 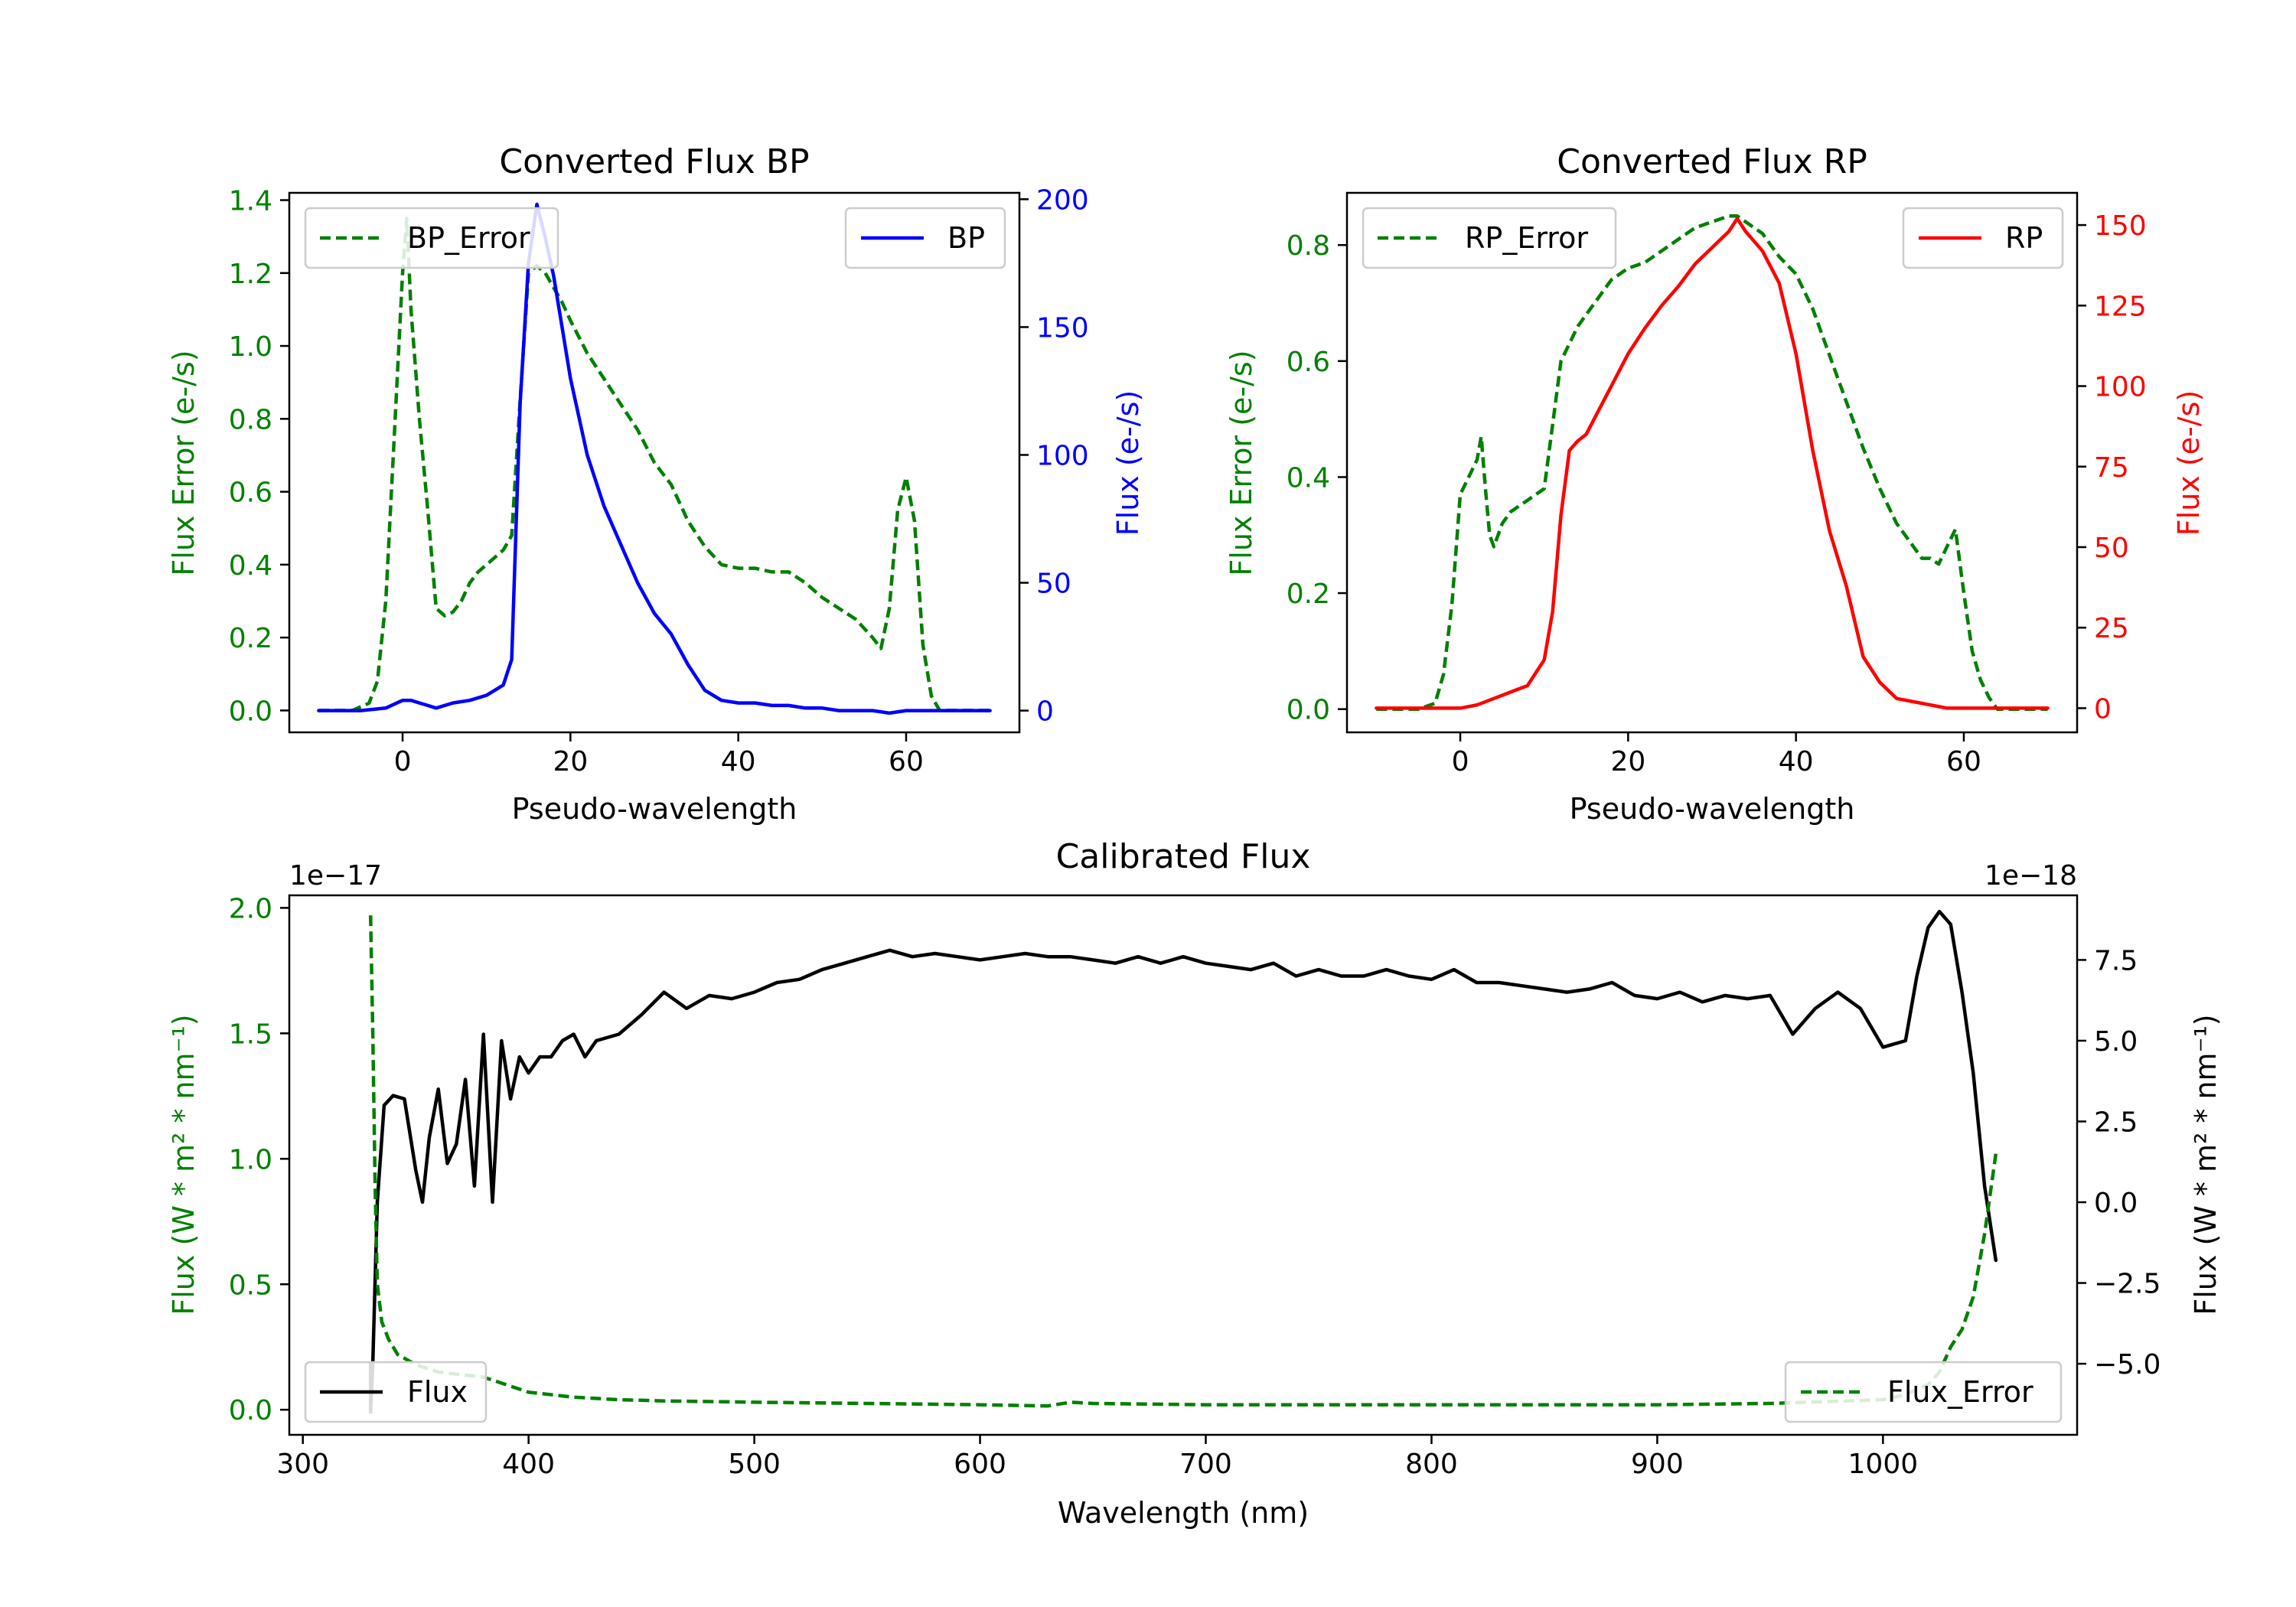 What do you see at coordinates (1657, 1464) in the screenshot?
I see `calibrated-x-tick-label: 900` at bounding box center [1657, 1464].